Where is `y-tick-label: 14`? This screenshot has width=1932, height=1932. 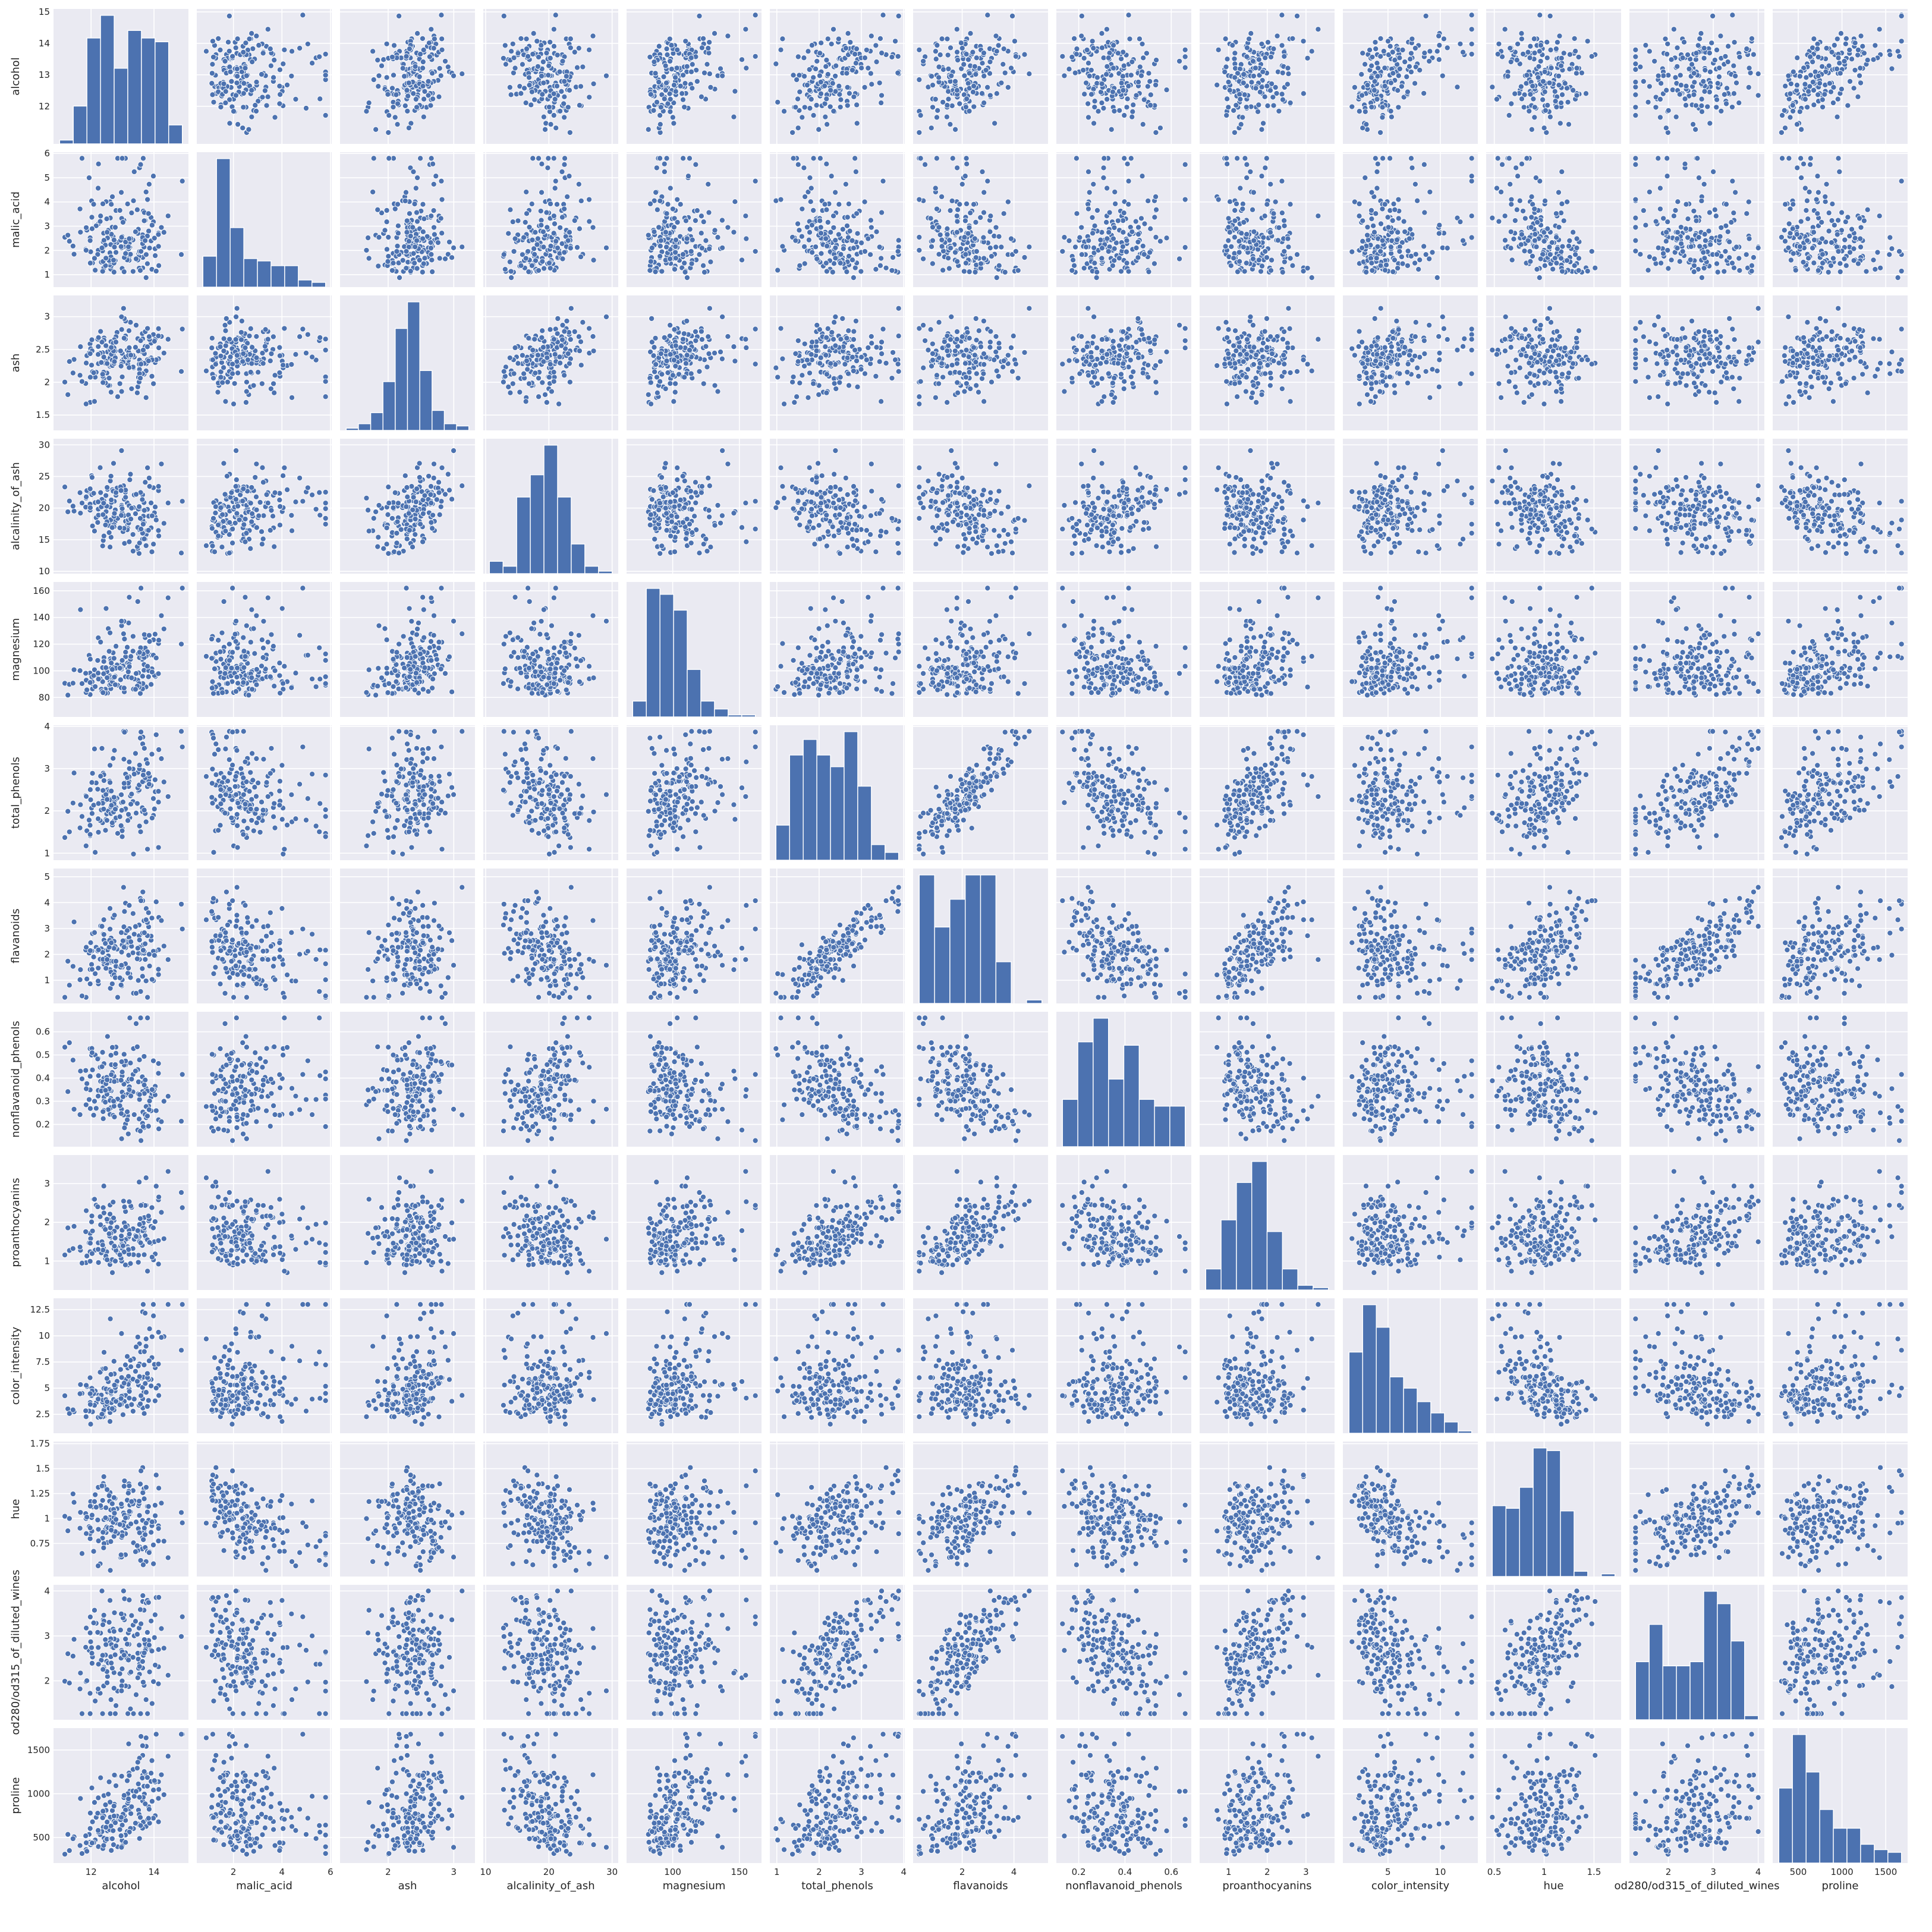
y-tick-label: 14 is located at coordinates (44, 44).